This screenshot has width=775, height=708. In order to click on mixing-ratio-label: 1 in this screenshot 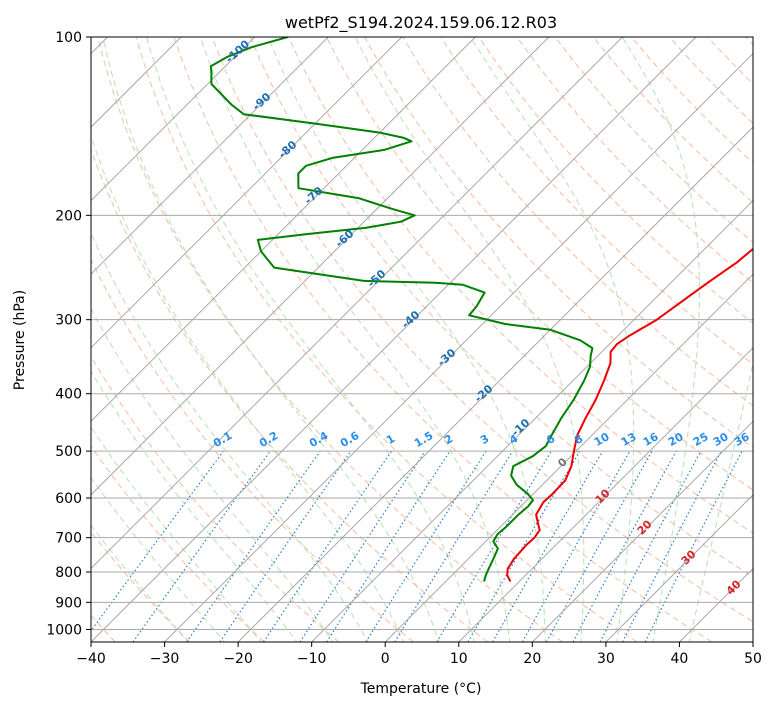, I will do `click(390, 439)`.